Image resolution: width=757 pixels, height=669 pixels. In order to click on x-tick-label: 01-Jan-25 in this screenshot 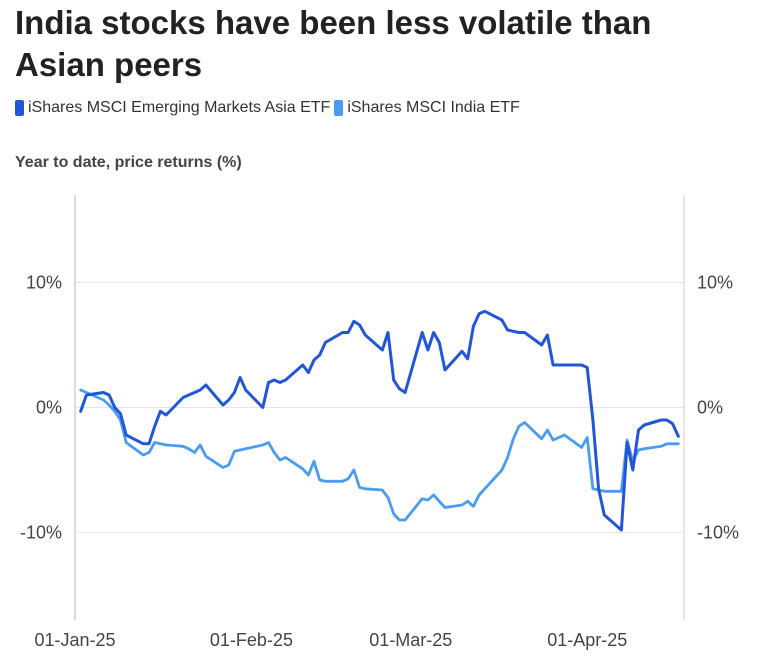, I will do `click(74, 640)`.